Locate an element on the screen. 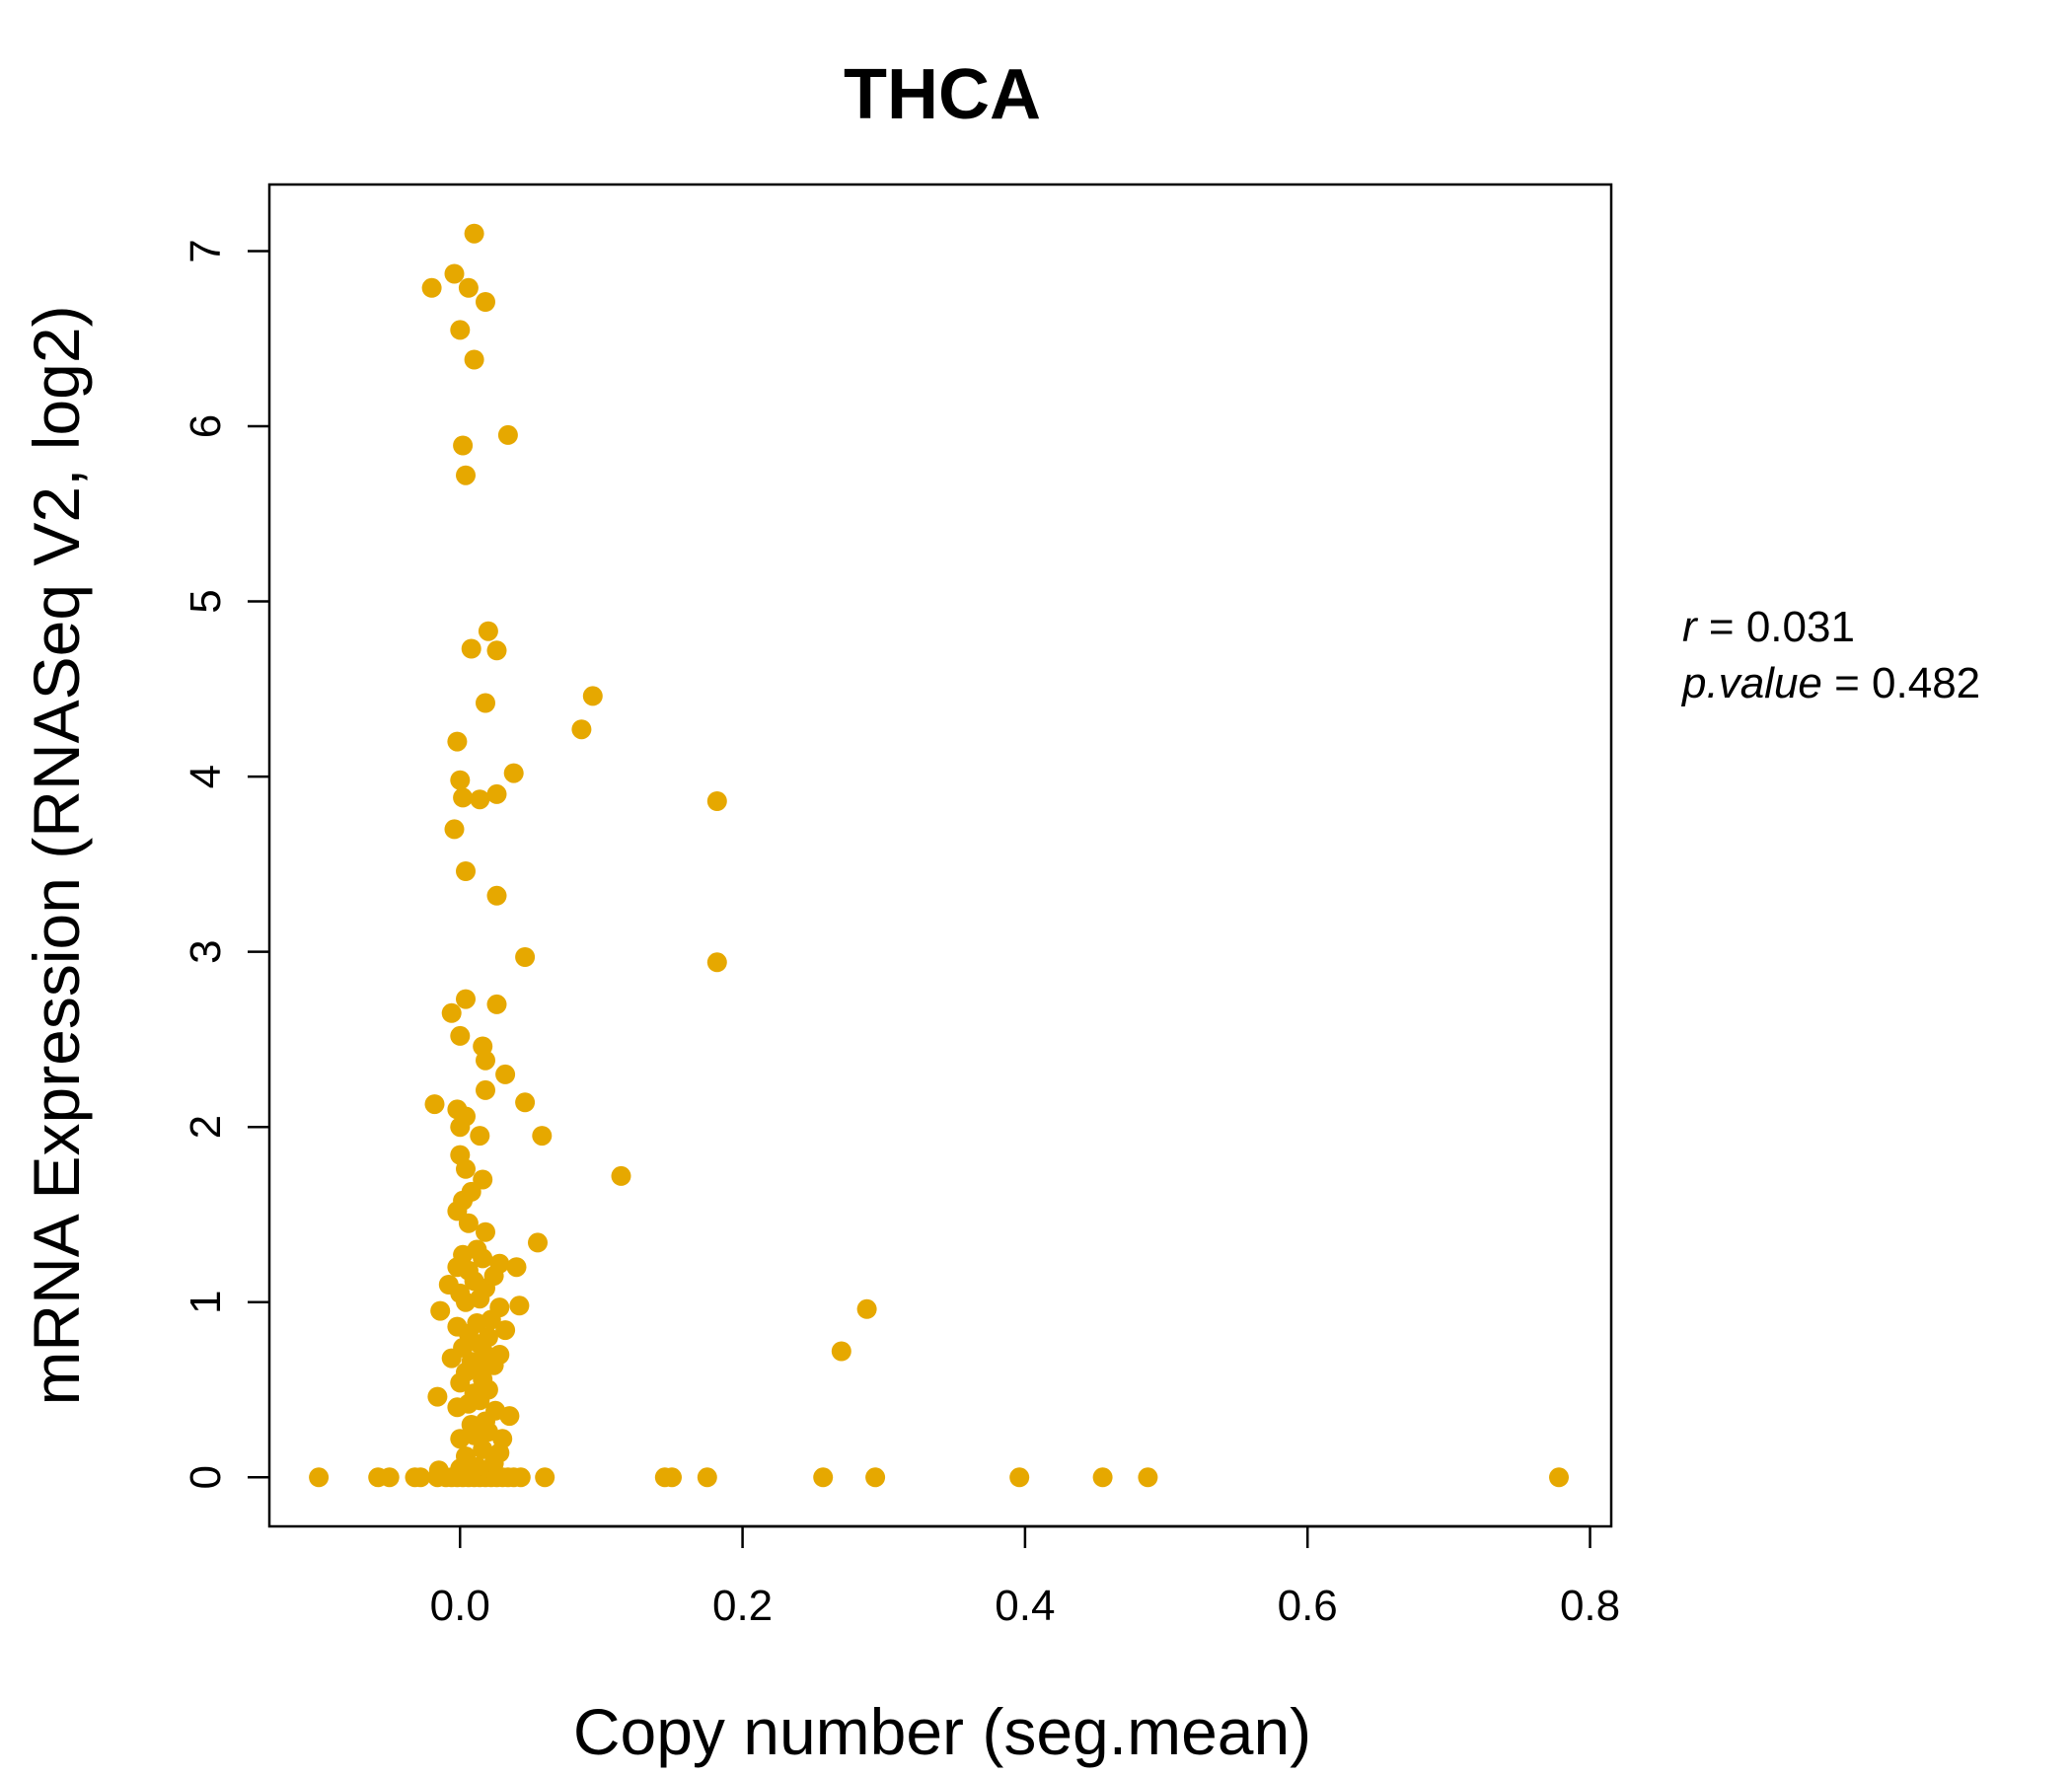  x-tick-label-3: 0.6 is located at coordinates (1308, 1606).